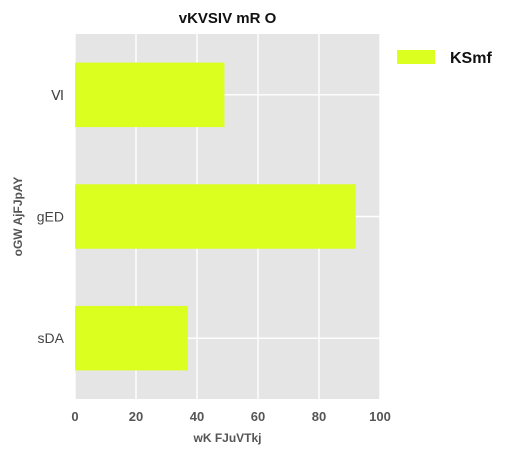  I want to click on x-tick-label: 80, so click(319, 416).